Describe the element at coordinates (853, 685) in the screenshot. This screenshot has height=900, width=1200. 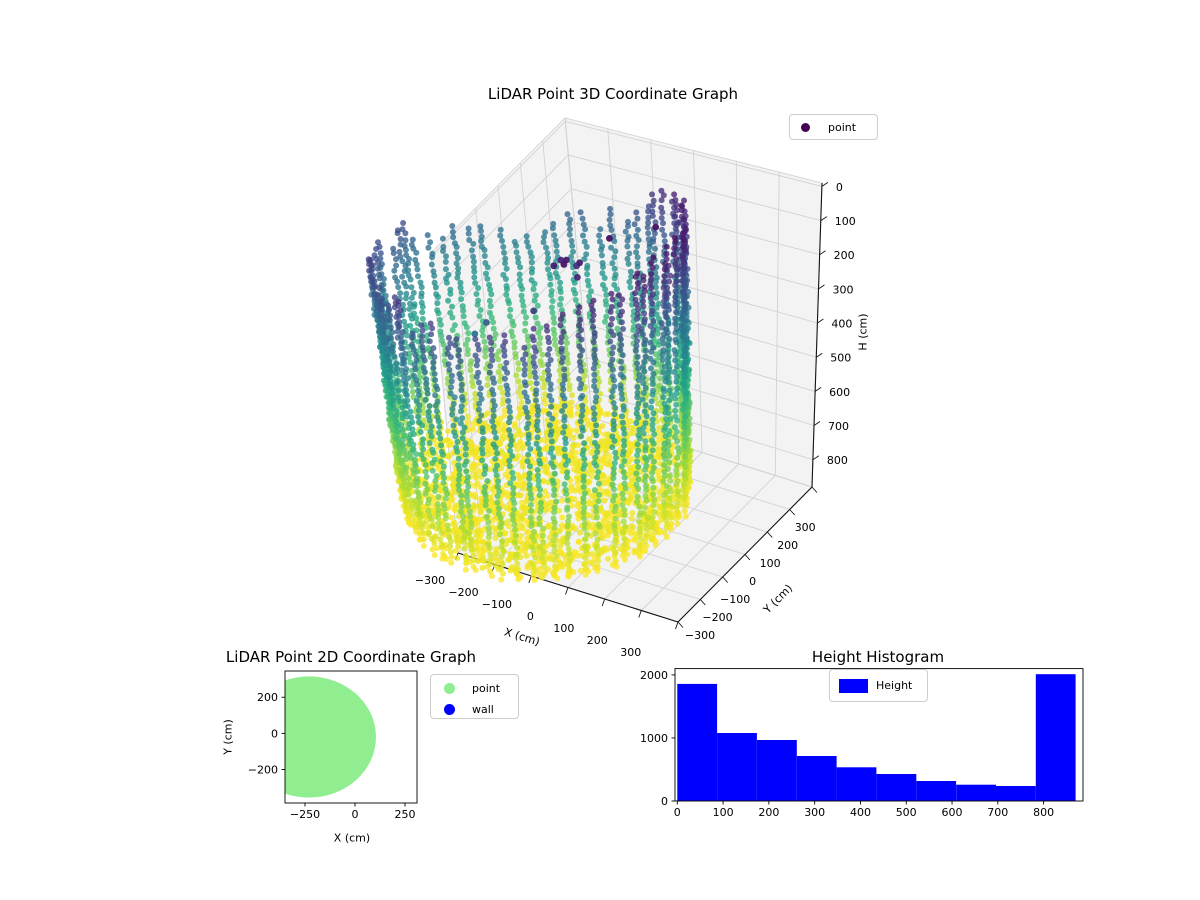
I see `height-swatch-icon` at that location.